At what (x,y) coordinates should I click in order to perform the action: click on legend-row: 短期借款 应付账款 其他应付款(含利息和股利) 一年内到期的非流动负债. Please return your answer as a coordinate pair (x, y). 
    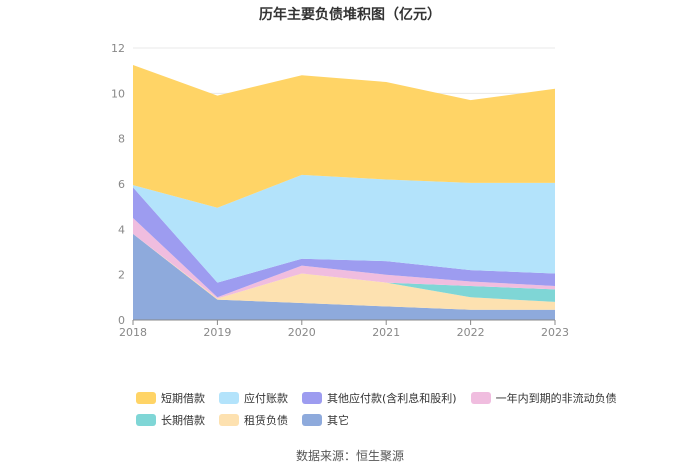
    Looking at the image, I should click on (376, 398).